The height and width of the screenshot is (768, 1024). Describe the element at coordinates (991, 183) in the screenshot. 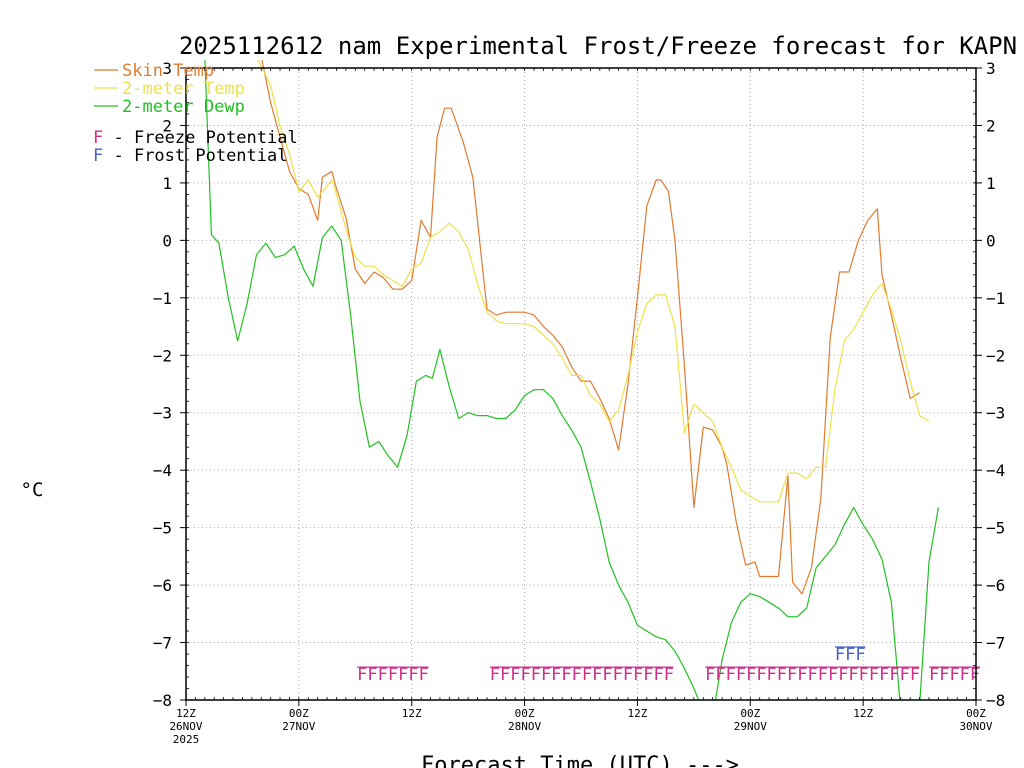

I see `y-tick-label-right: 1` at that location.